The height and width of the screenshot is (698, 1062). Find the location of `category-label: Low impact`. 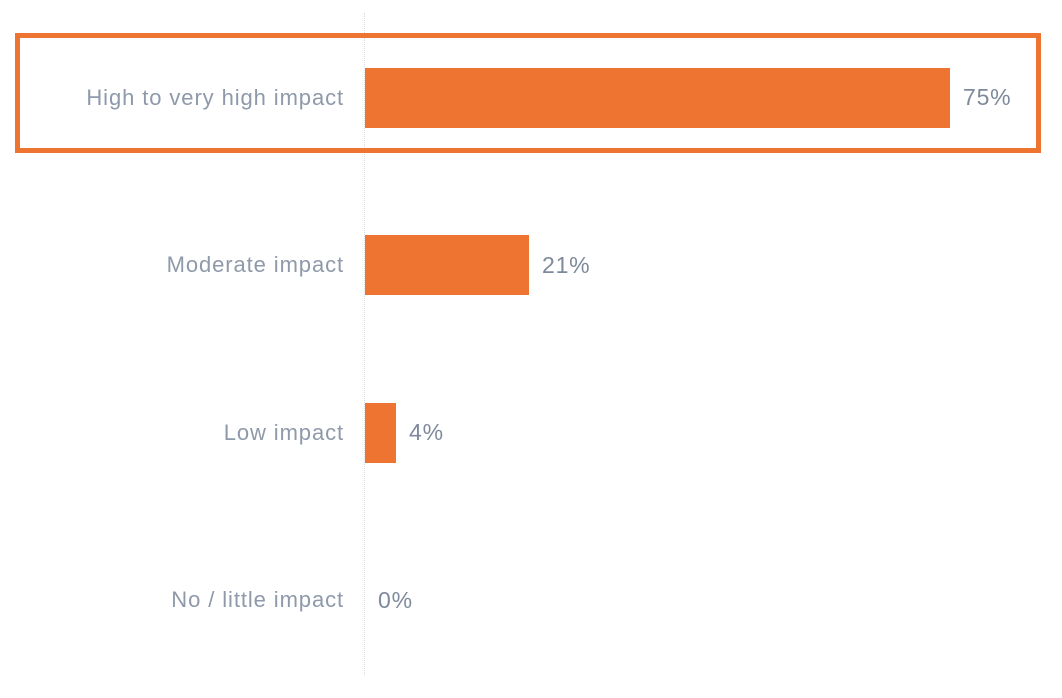

category-label: Low impact is located at coordinates (283, 432).